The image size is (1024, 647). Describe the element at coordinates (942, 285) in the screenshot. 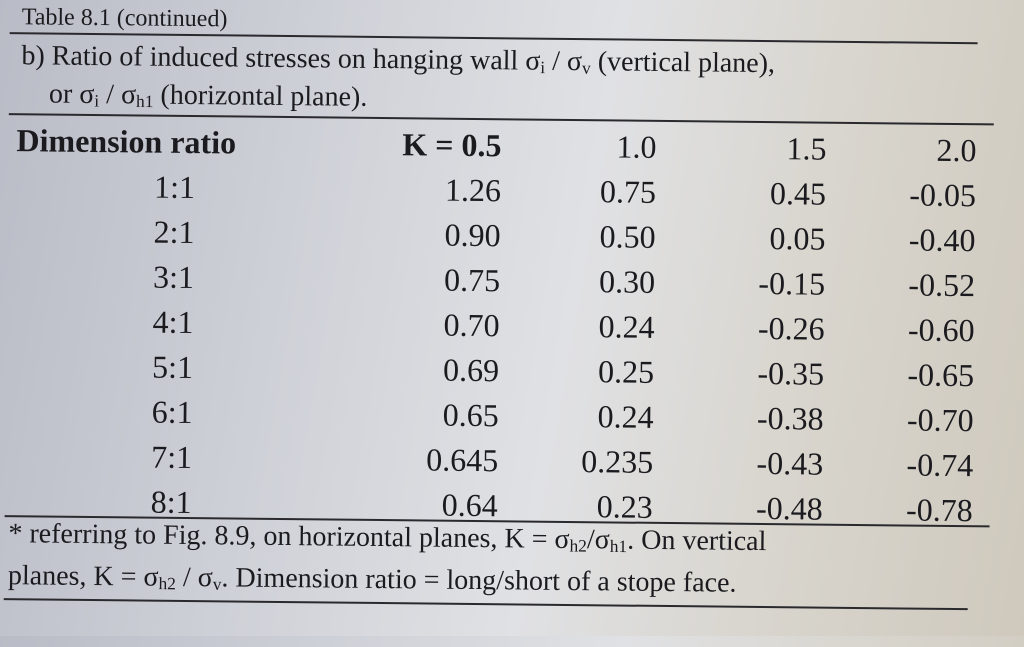

I see `value-cell: -0.52` at that location.